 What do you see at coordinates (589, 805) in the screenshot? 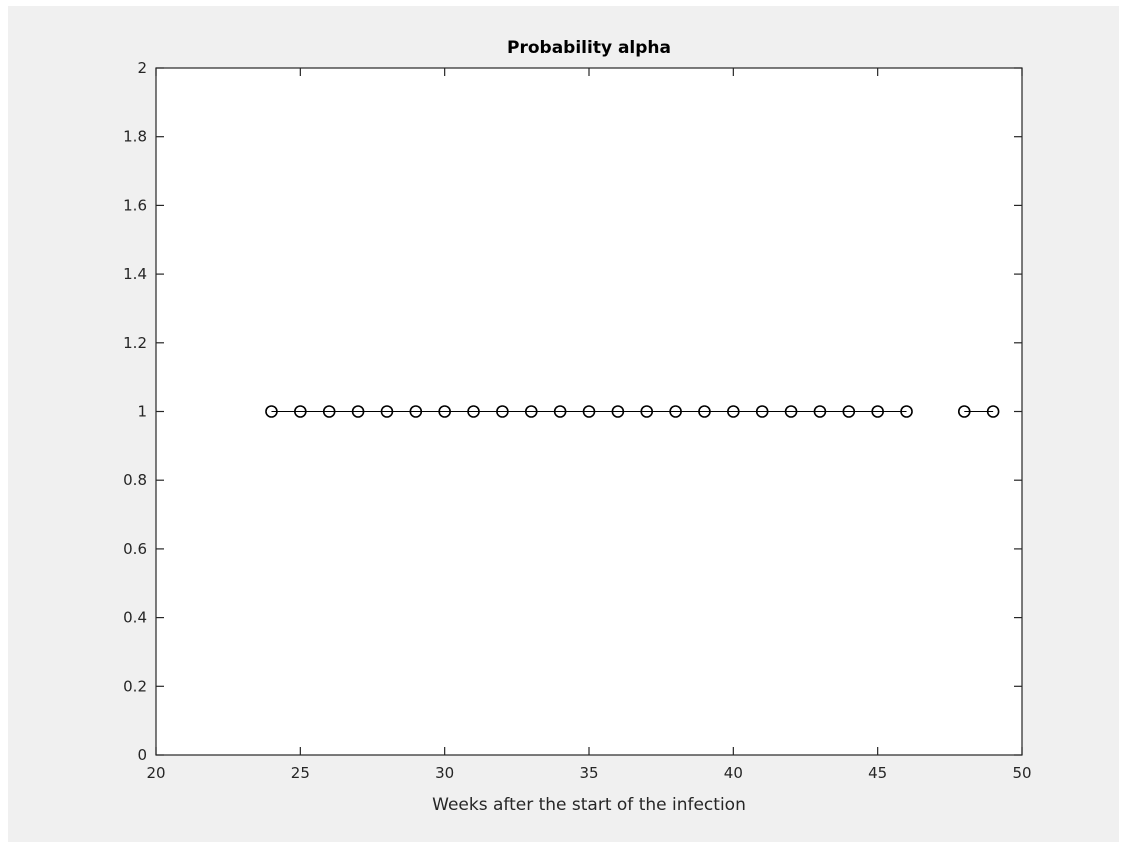
I see `x-axis-label: Weeks after the start of the infection` at bounding box center [589, 805].